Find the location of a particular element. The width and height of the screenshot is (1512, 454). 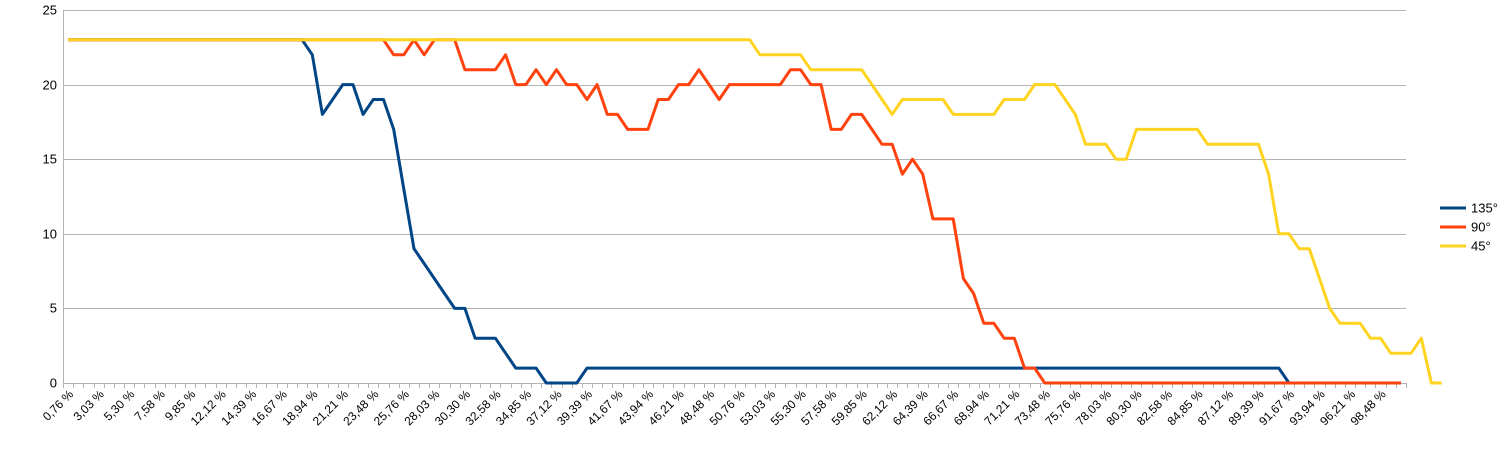

legend-label: 45° is located at coordinates (1481, 246).